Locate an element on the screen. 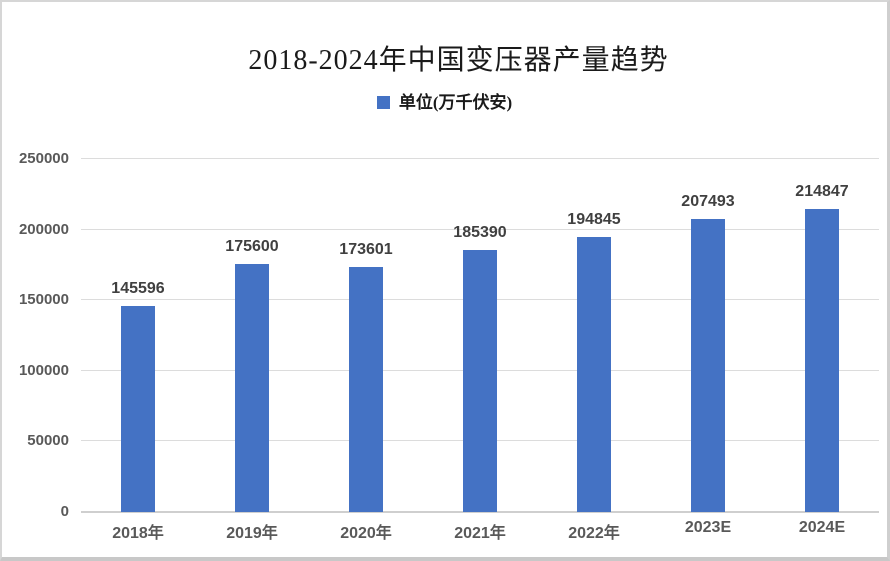 This screenshot has height=561, width=890. legend-marker-icon is located at coordinates (383, 102).